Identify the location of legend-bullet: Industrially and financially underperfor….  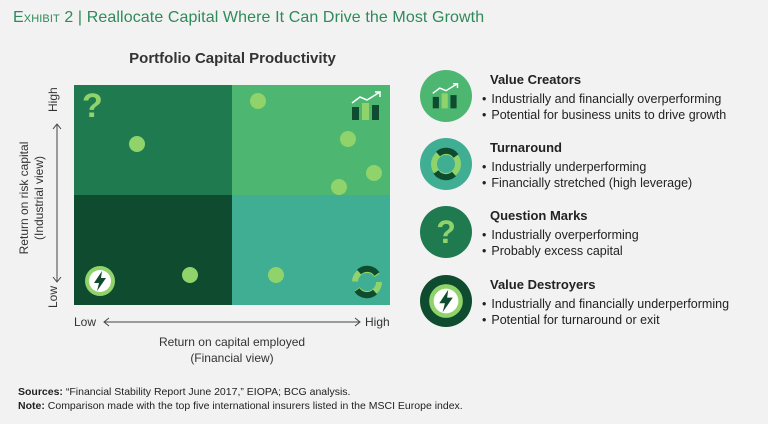
(605, 304).